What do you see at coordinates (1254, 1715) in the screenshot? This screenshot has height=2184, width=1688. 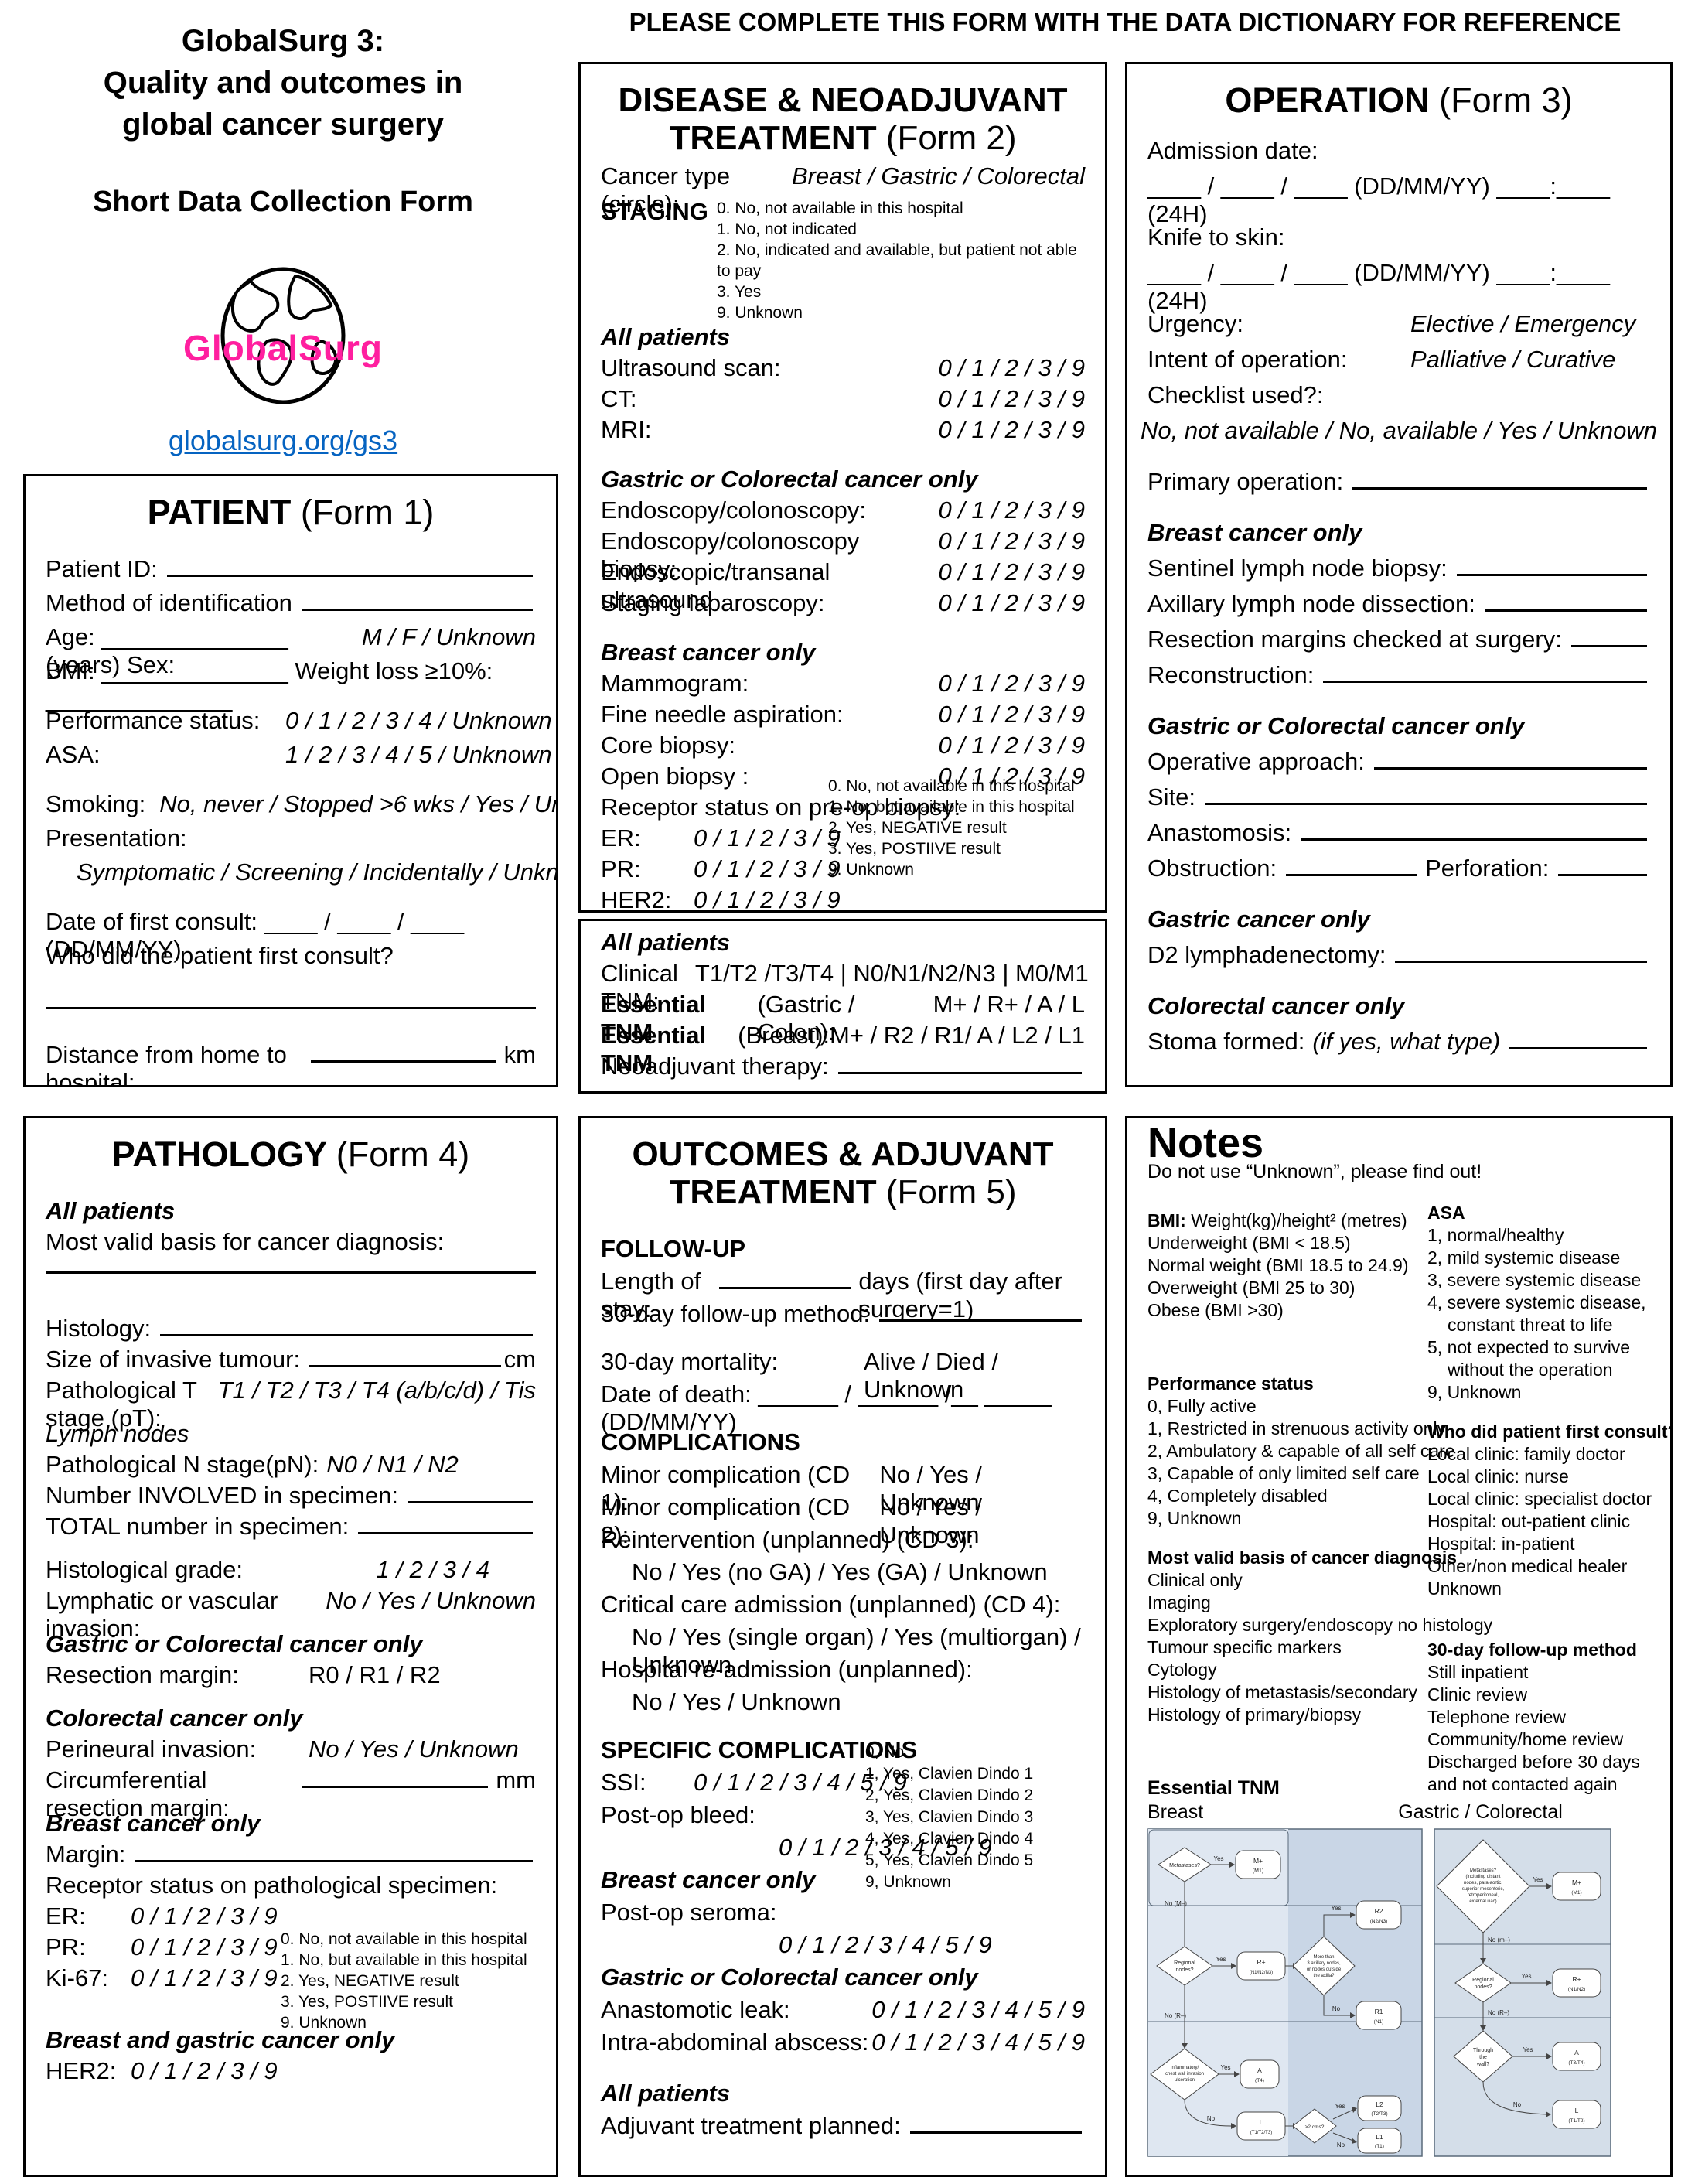 I see `note-line: Histology of primary/biopsy` at bounding box center [1254, 1715].